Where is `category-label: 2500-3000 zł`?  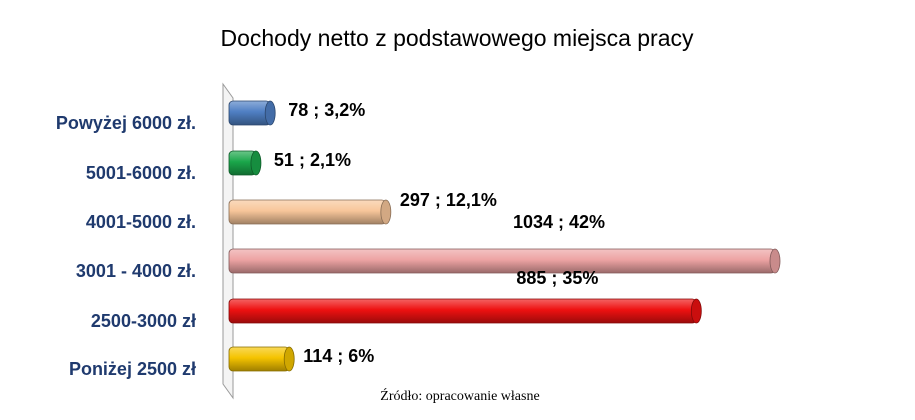 category-label: 2500-3000 zł is located at coordinates (143, 321).